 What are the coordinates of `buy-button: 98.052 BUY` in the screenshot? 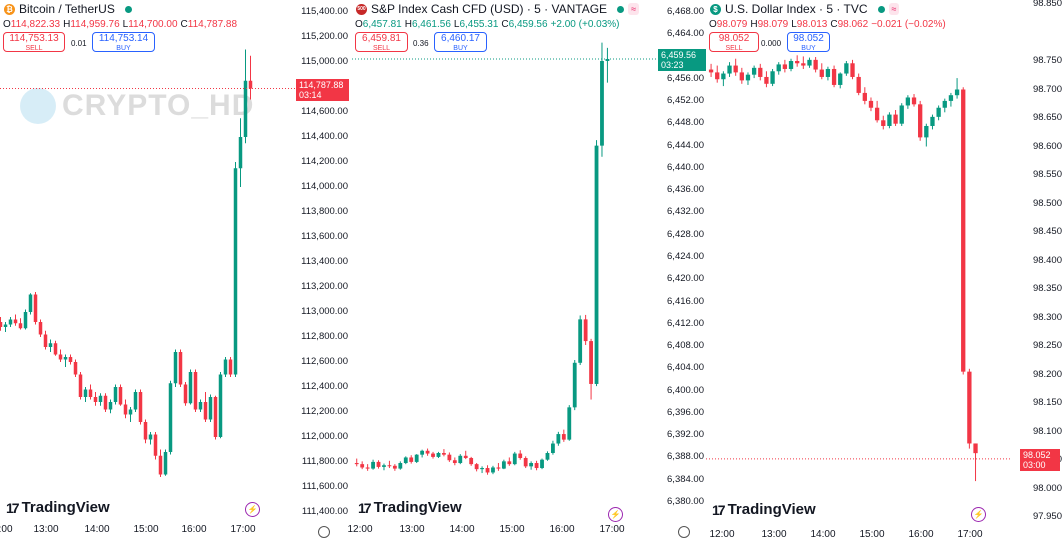 It's located at (808, 42).